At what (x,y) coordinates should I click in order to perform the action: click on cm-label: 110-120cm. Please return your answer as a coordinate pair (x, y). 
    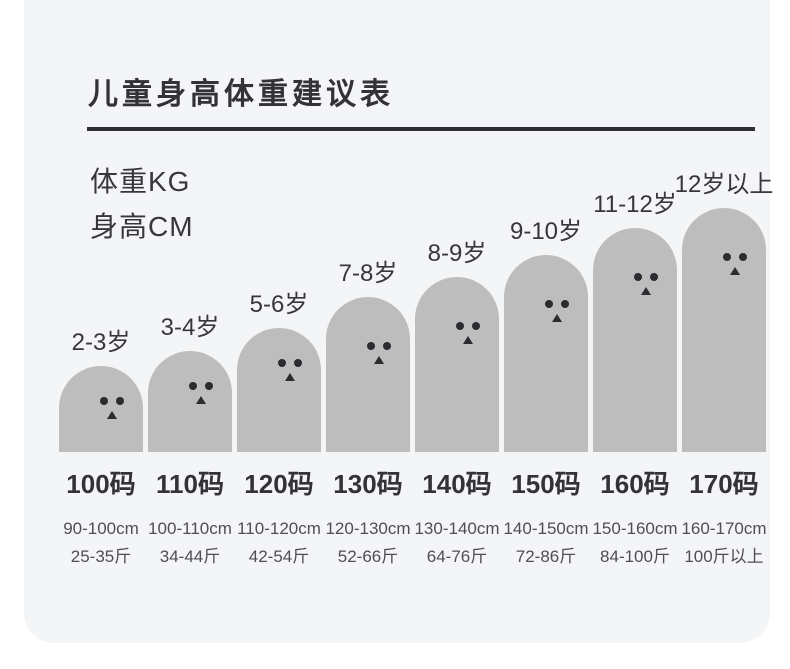
    Looking at the image, I should click on (279, 528).